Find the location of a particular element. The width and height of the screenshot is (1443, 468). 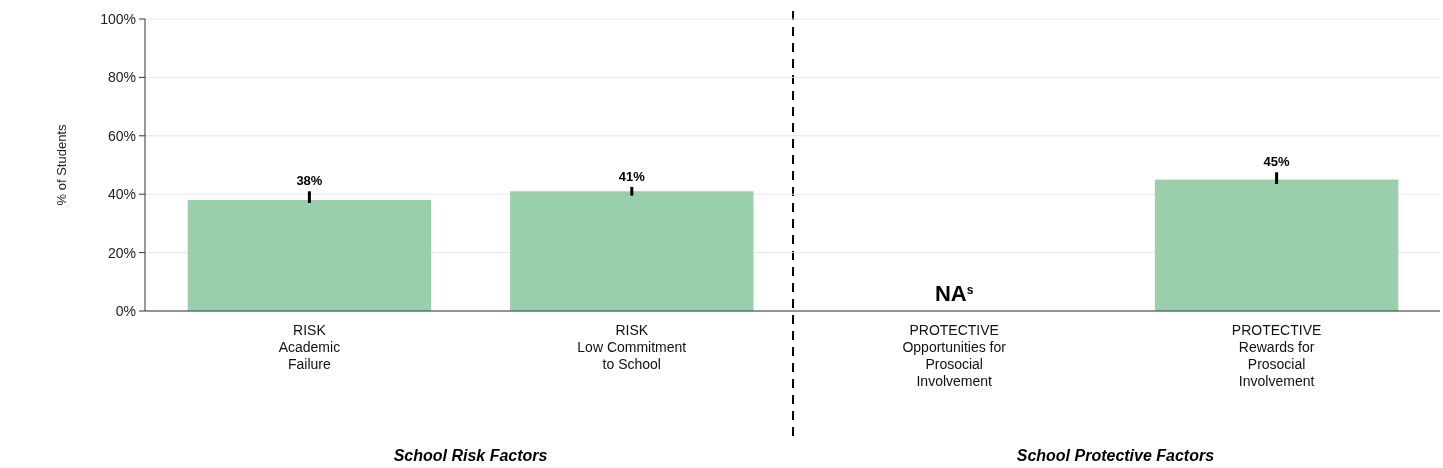

y-tick-label: 60% is located at coordinates (121, 135).